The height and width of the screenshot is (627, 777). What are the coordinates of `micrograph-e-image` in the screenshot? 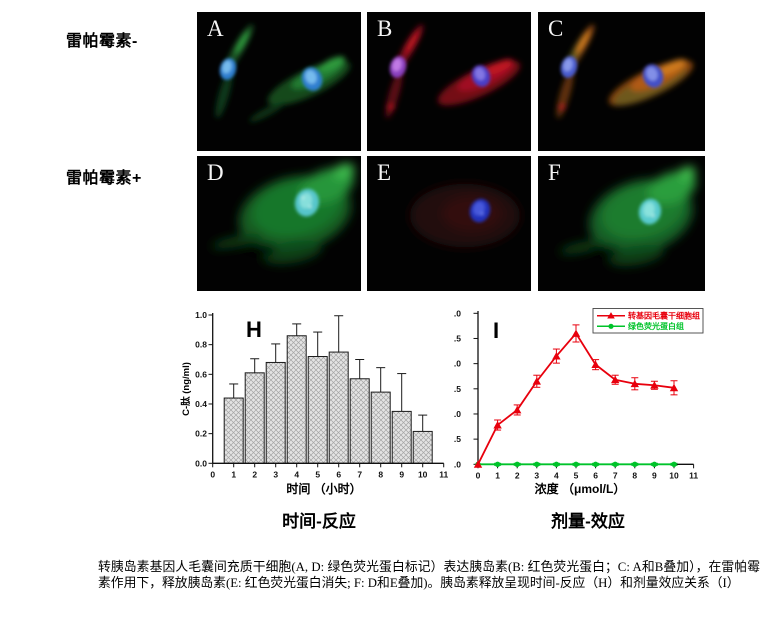 It's located at (449, 223).